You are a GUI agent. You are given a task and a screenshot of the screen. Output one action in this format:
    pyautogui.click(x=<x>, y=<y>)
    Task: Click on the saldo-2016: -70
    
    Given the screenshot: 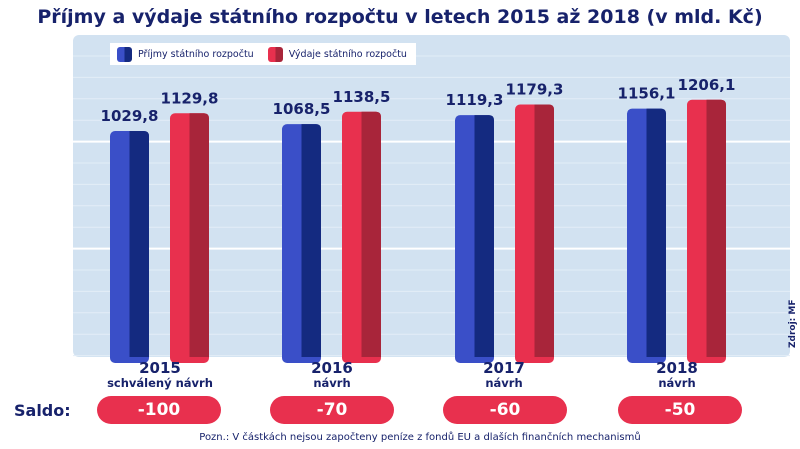 What is the action you would take?
    pyautogui.click(x=332, y=410)
    